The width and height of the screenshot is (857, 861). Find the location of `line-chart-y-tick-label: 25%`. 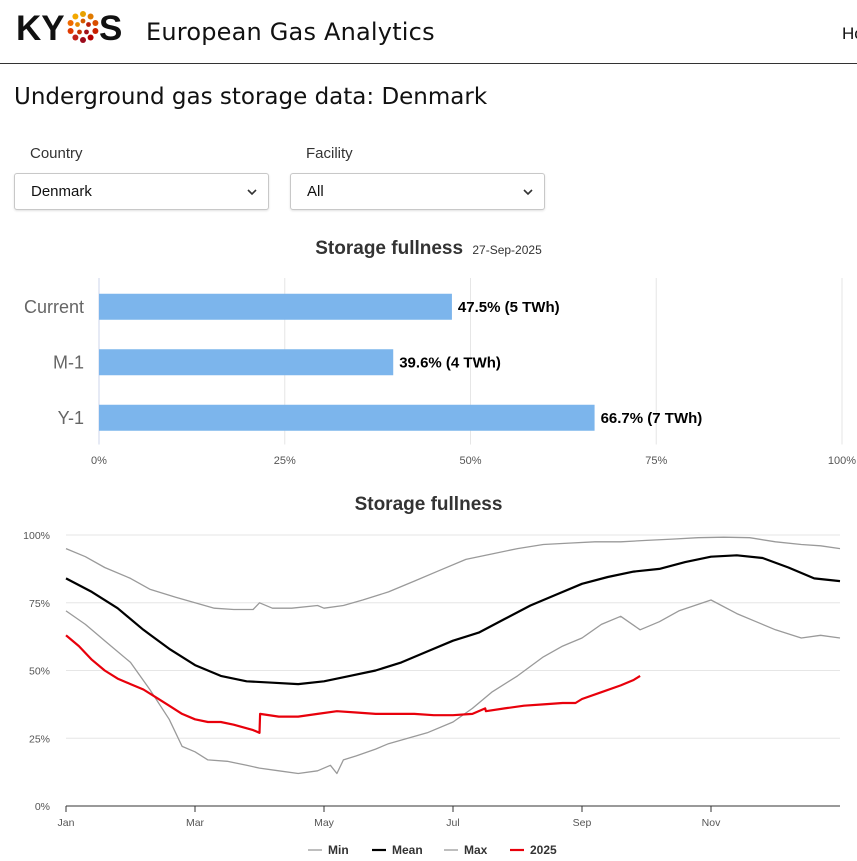

line-chart-y-tick-label: 25% is located at coordinates (39, 739).